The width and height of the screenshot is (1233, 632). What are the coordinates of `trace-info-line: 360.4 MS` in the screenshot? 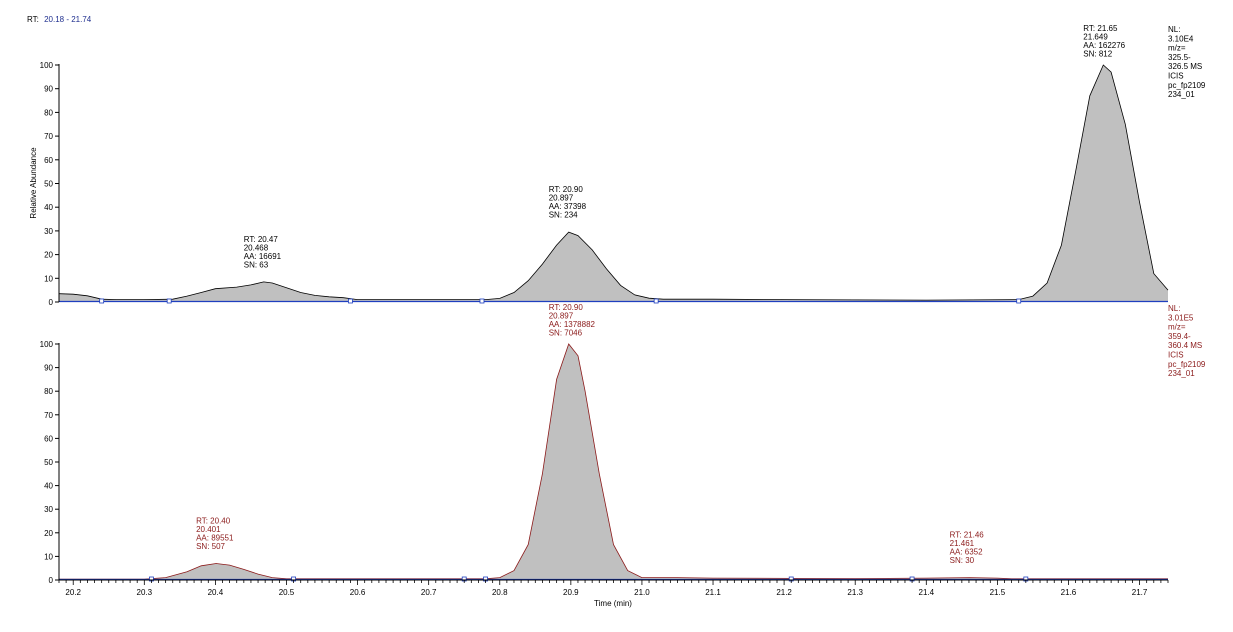 It's located at (1185, 345).